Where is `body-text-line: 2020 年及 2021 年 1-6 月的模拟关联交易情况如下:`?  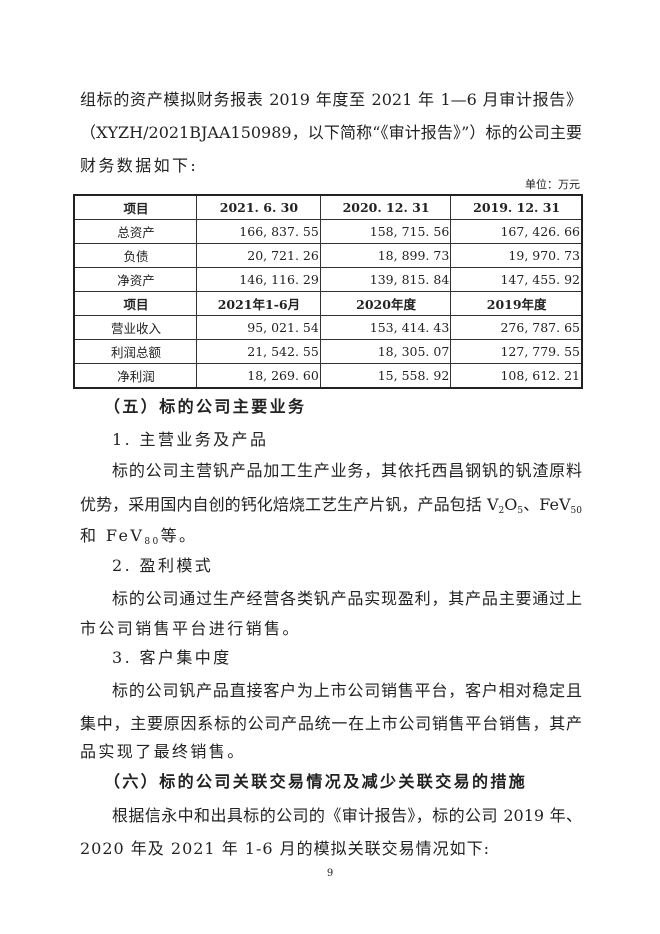
body-text-line: 2020 年及 2021 年 1-6 月的模拟关联交易情况如下: is located at coordinates (285, 848).